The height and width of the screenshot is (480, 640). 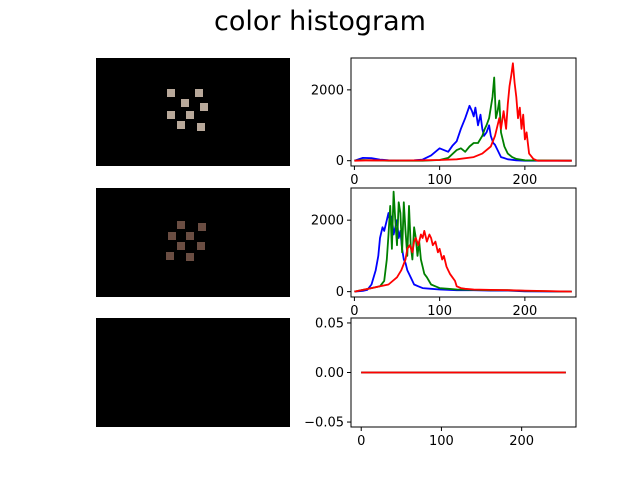 I want to click on y-tick-label: 0.00, so click(x=329, y=373).